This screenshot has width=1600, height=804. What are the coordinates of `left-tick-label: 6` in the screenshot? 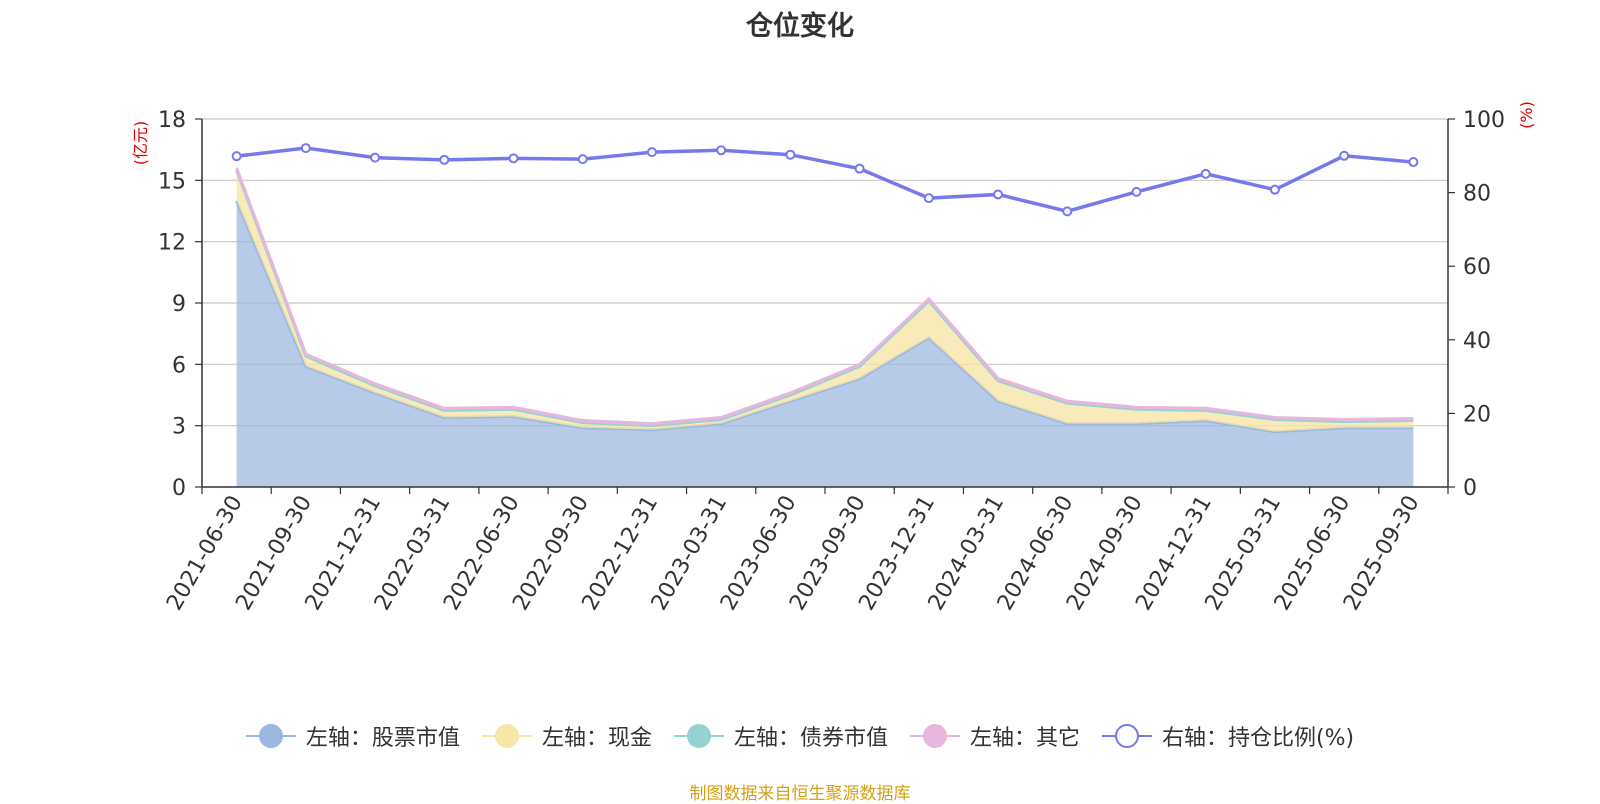 It's located at (179, 365).